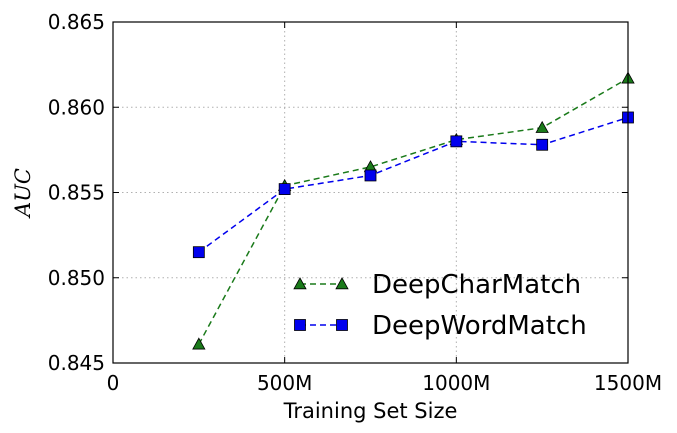 The width and height of the screenshot is (677, 433). I want to click on y-tick-label: 0.855, so click(76, 193).